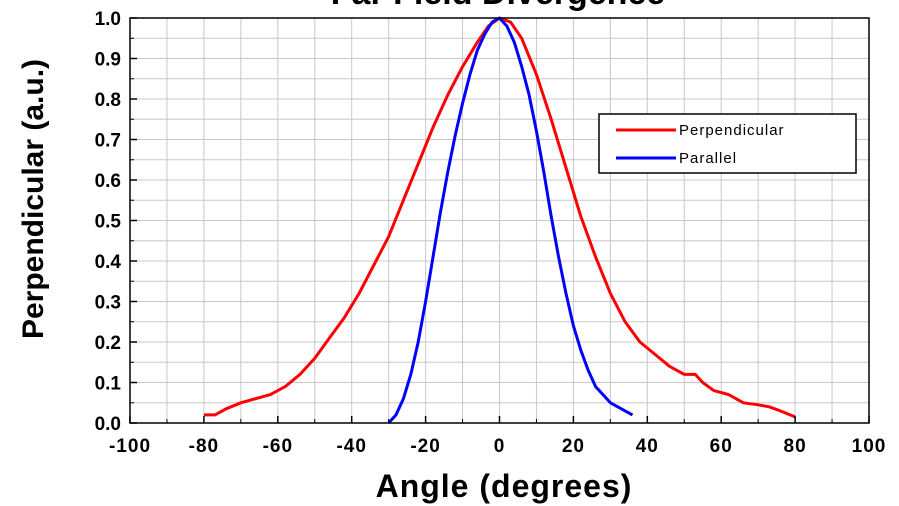 The image size is (899, 506). Describe the element at coordinates (108, 19) in the screenshot. I see `y-tick-label: 1.0` at that location.